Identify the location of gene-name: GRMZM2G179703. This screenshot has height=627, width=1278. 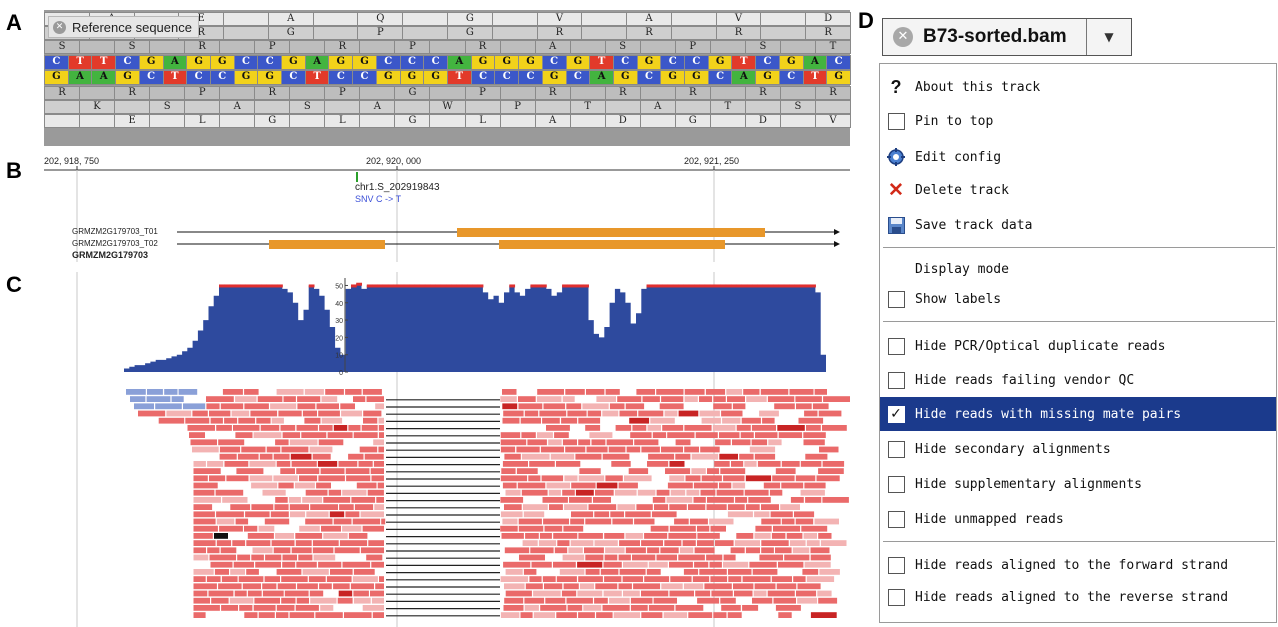
(110, 255).